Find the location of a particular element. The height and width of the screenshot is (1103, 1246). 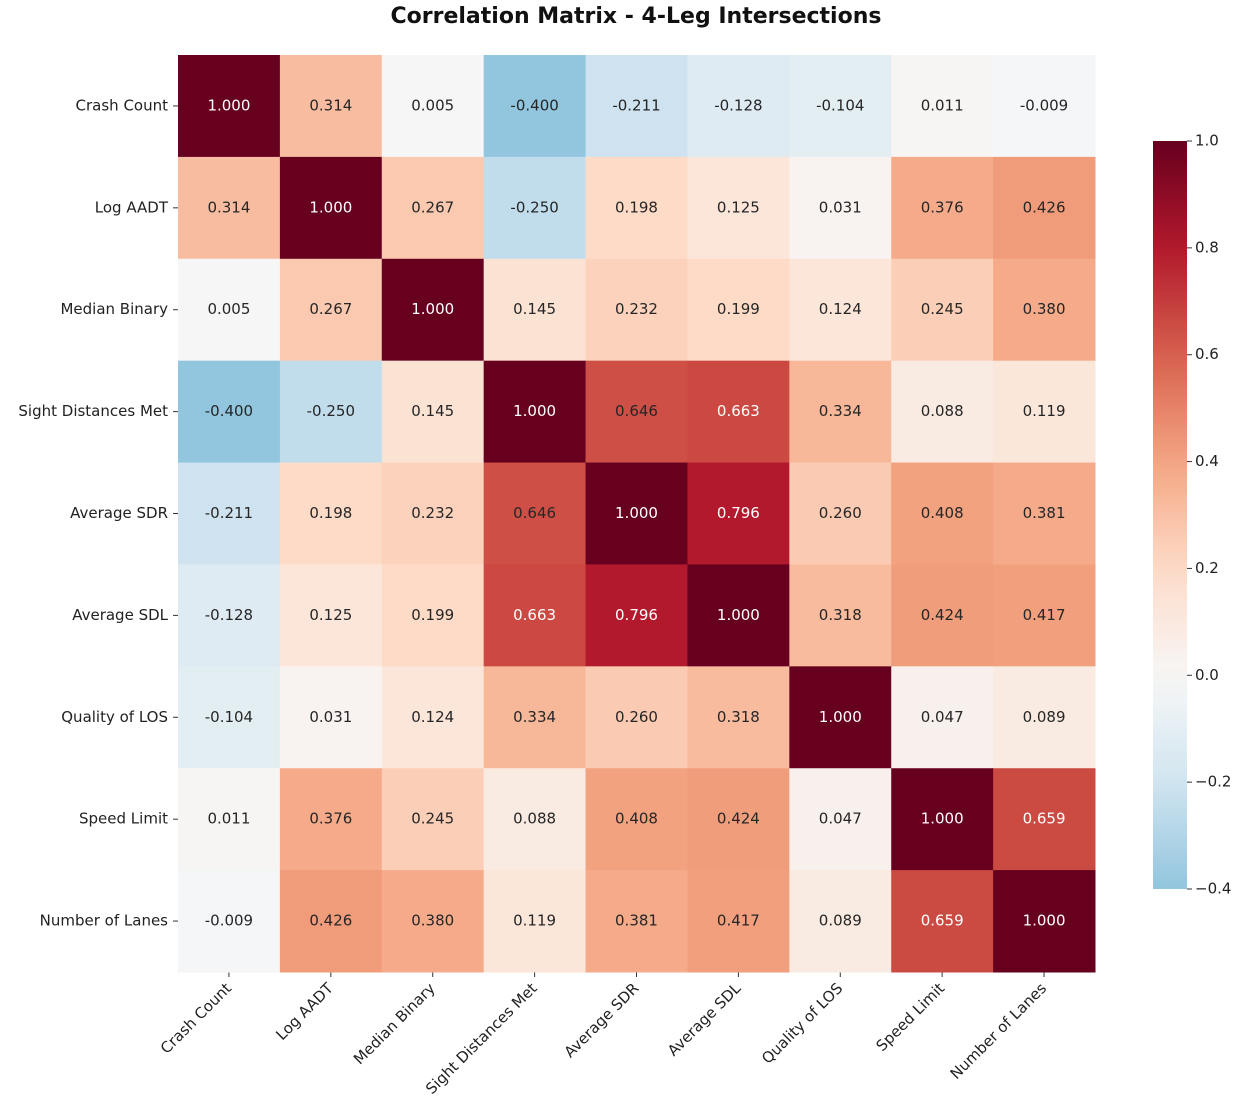

x-tick-label: Sight Distances Met is located at coordinates (481, 1038).